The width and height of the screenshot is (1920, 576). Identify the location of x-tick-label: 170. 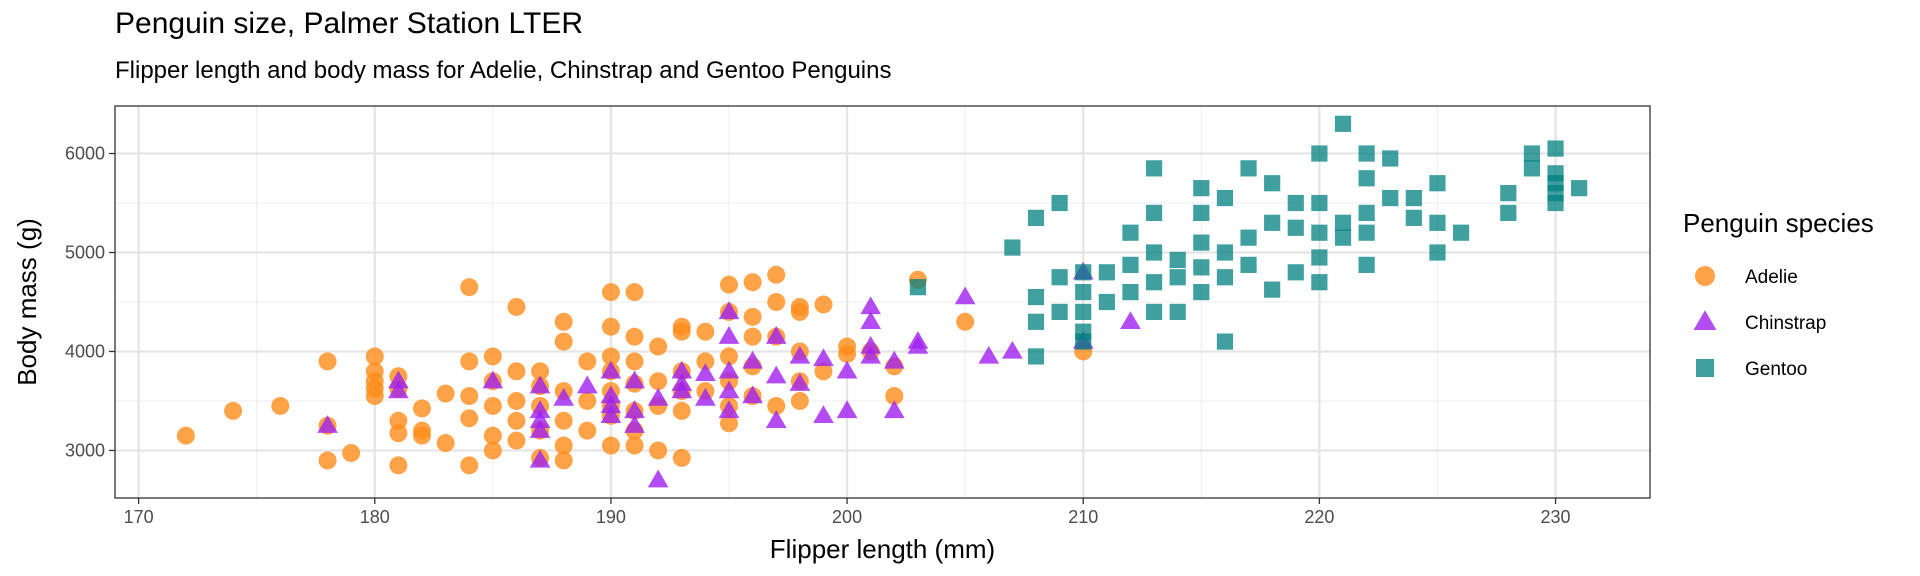
(139, 517).